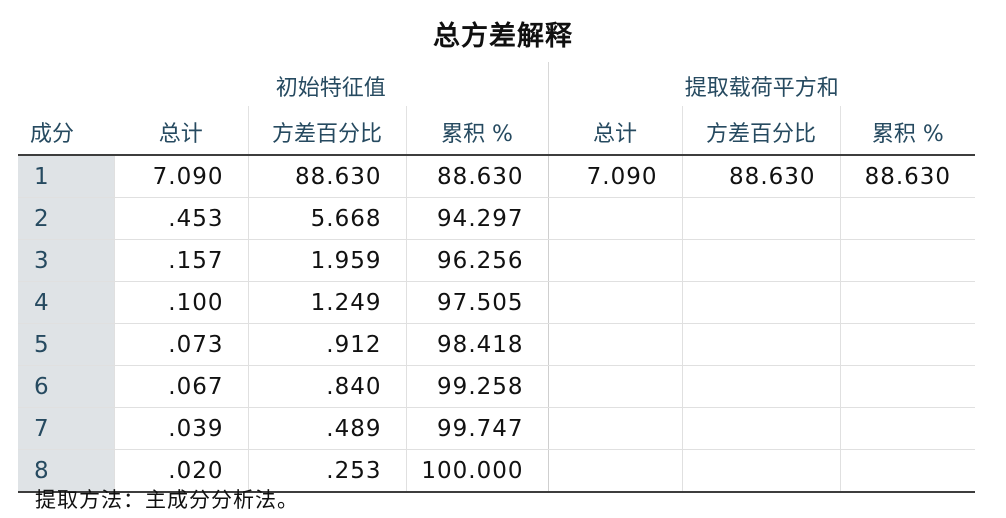 The image size is (1006, 518). What do you see at coordinates (167, 500) in the screenshot?
I see `extraction-method-footnote: 提取方法：主成分分析法。` at bounding box center [167, 500].